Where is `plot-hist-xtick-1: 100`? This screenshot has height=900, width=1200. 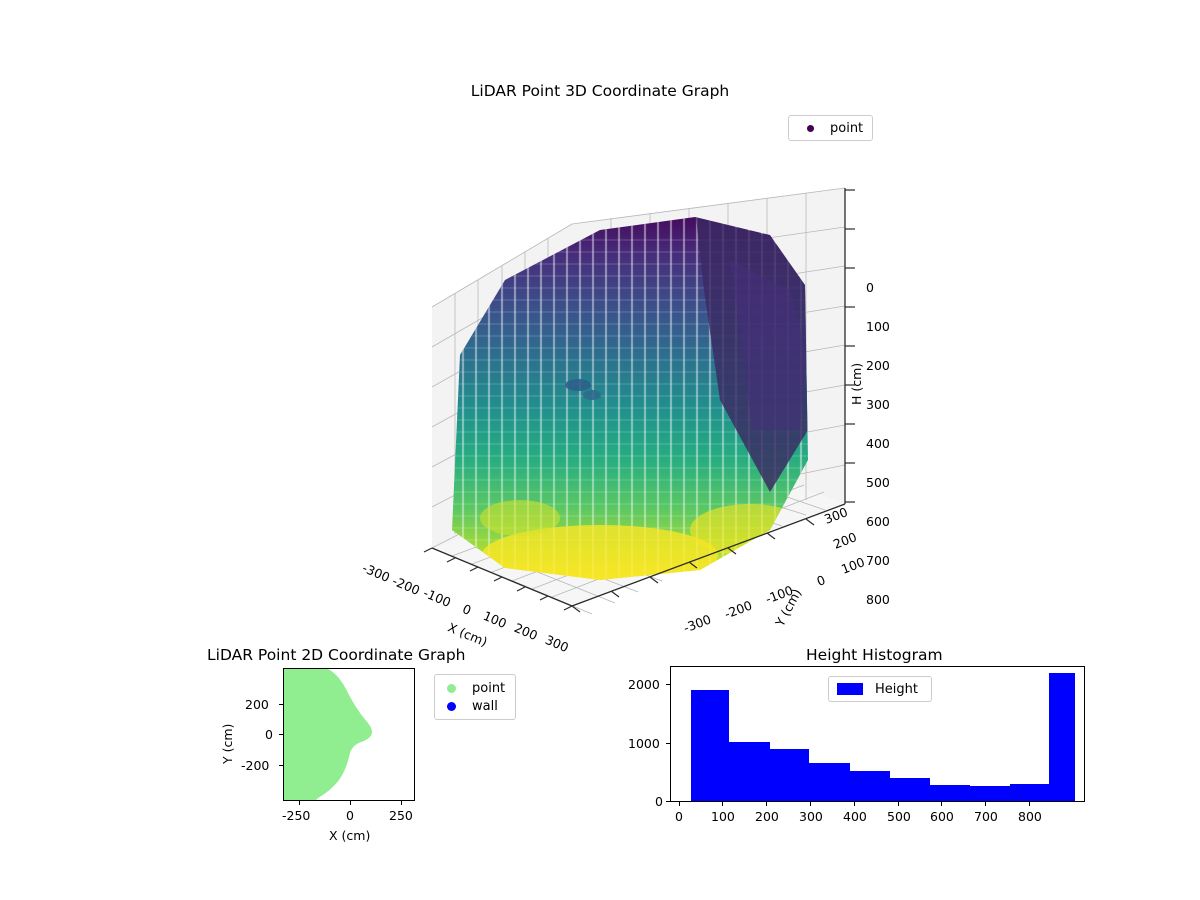 plot-hist-xtick-1: 100 is located at coordinates (723, 816).